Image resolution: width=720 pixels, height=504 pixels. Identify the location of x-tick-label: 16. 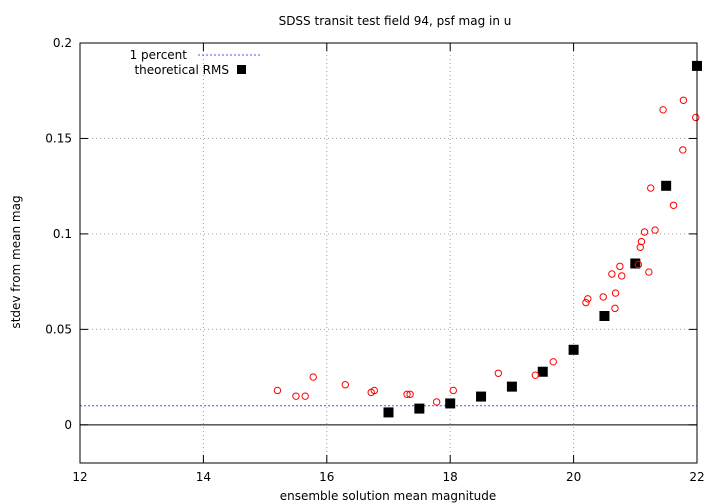
(326, 477).